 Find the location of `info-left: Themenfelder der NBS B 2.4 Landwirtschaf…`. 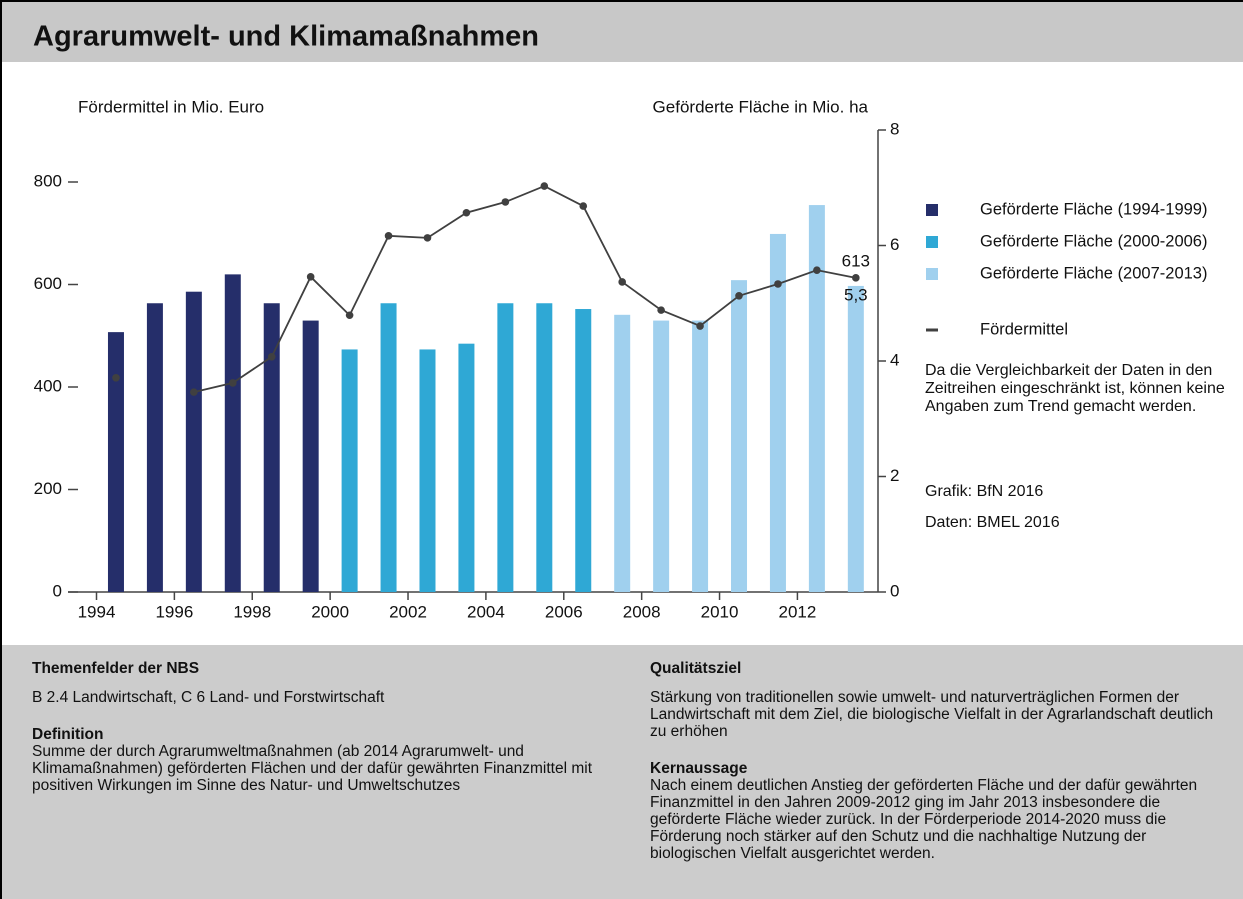

info-left: Themenfelder der NBS B 2.4 Landwirtschaf… is located at coordinates (327, 727).